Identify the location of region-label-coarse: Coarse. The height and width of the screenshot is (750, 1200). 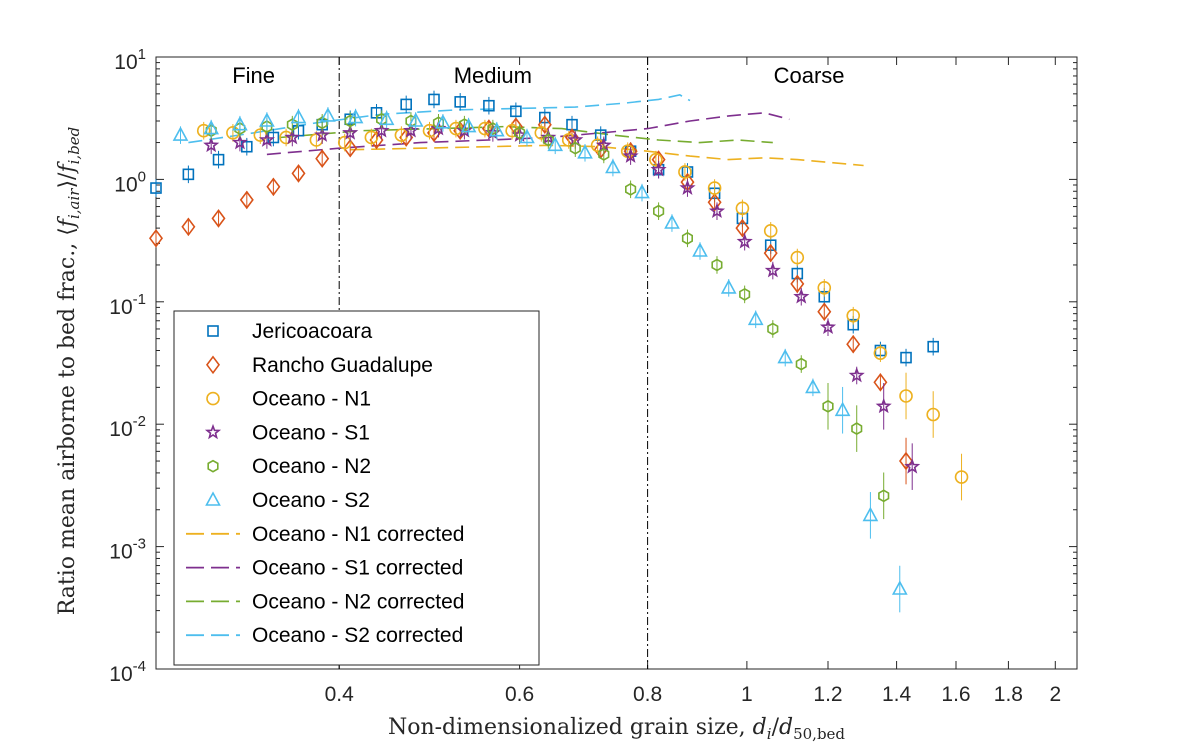
(809, 75).